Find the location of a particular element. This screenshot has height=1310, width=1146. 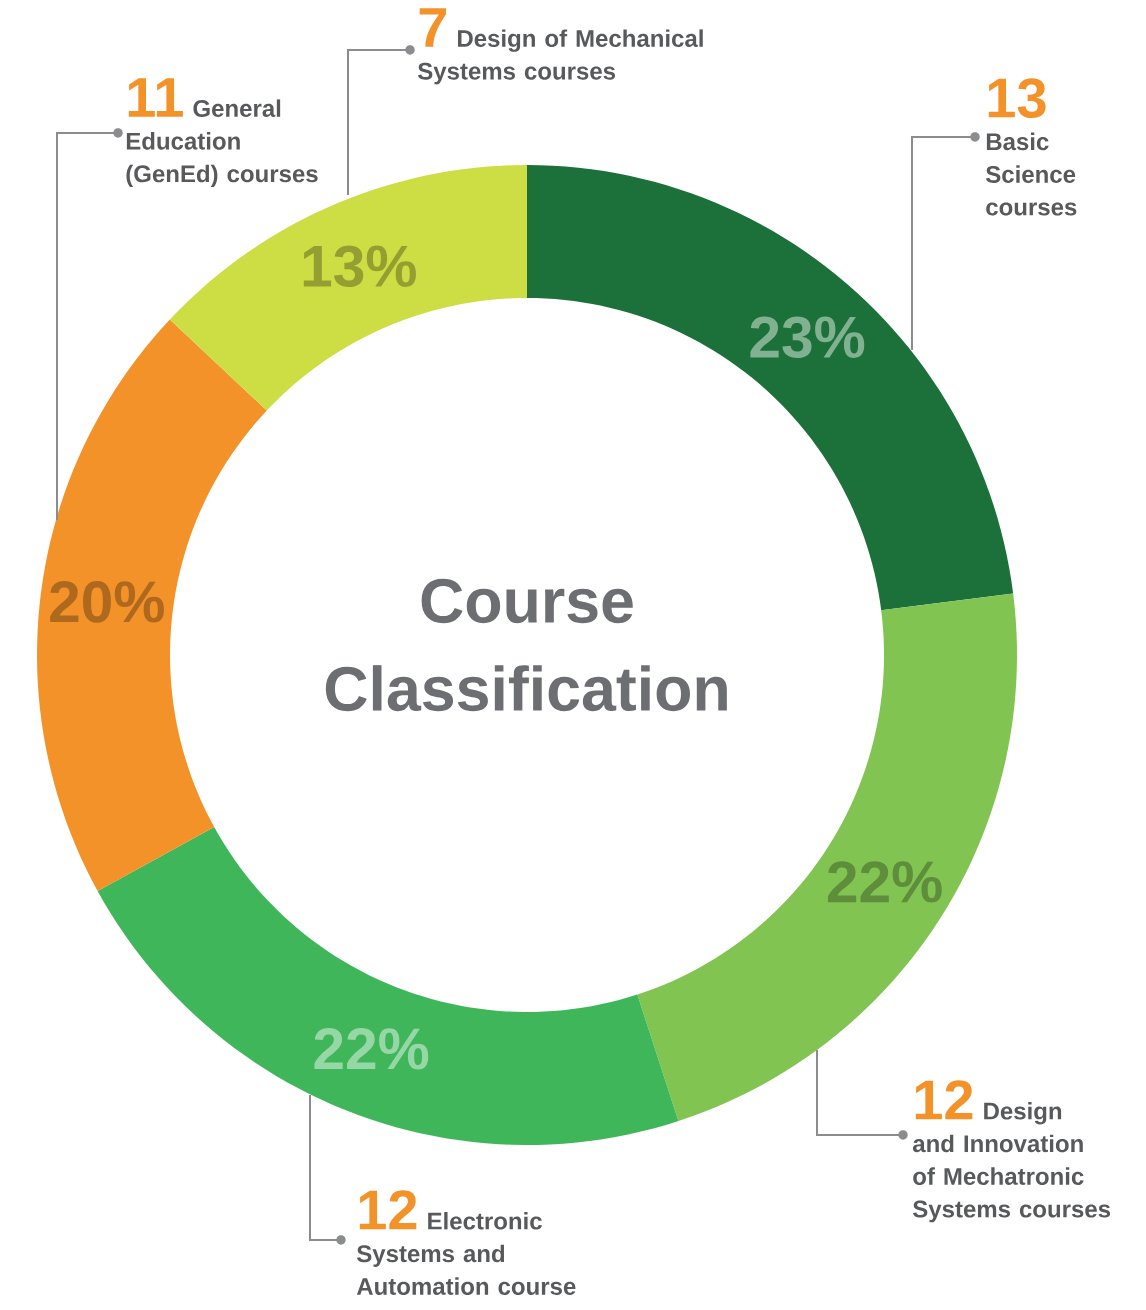

data-label: 20% is located at coordinates (107, 602).